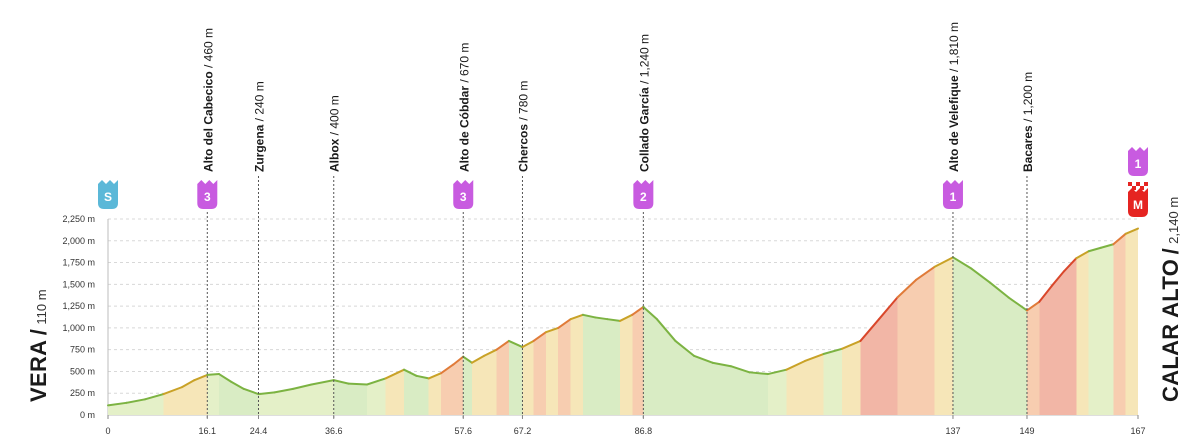  What do you see at coordinates (78, 284) in the screenshot?
I see `y-tick-label: 1,500 m` at bounding box center [78, 284].